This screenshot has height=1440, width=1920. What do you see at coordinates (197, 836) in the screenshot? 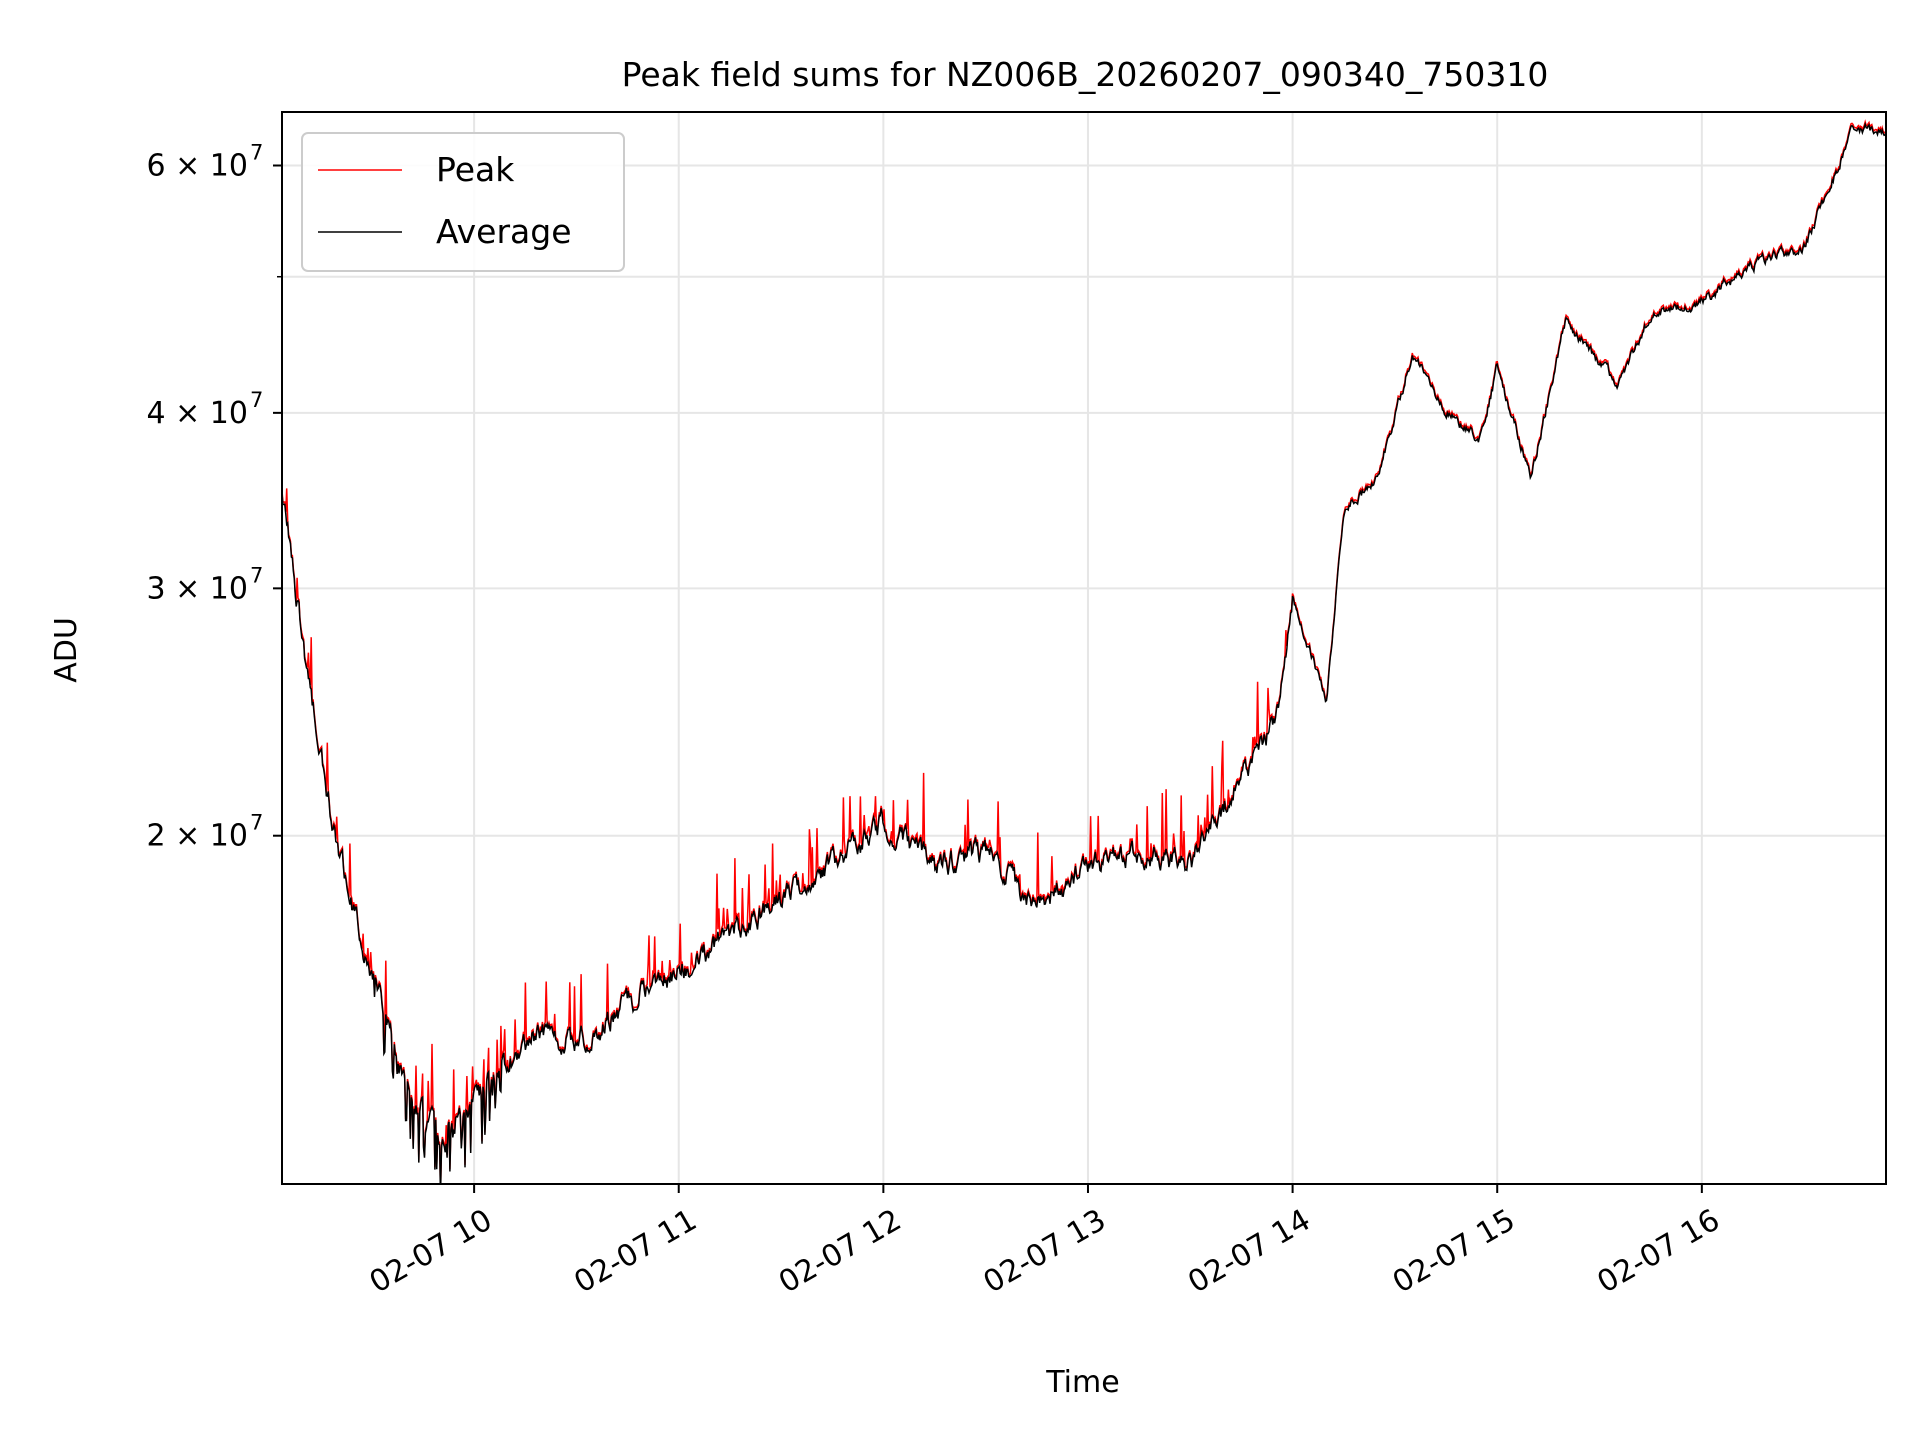
I see `y-tick-label: 2 × 10` at bounding box center [197, 836].